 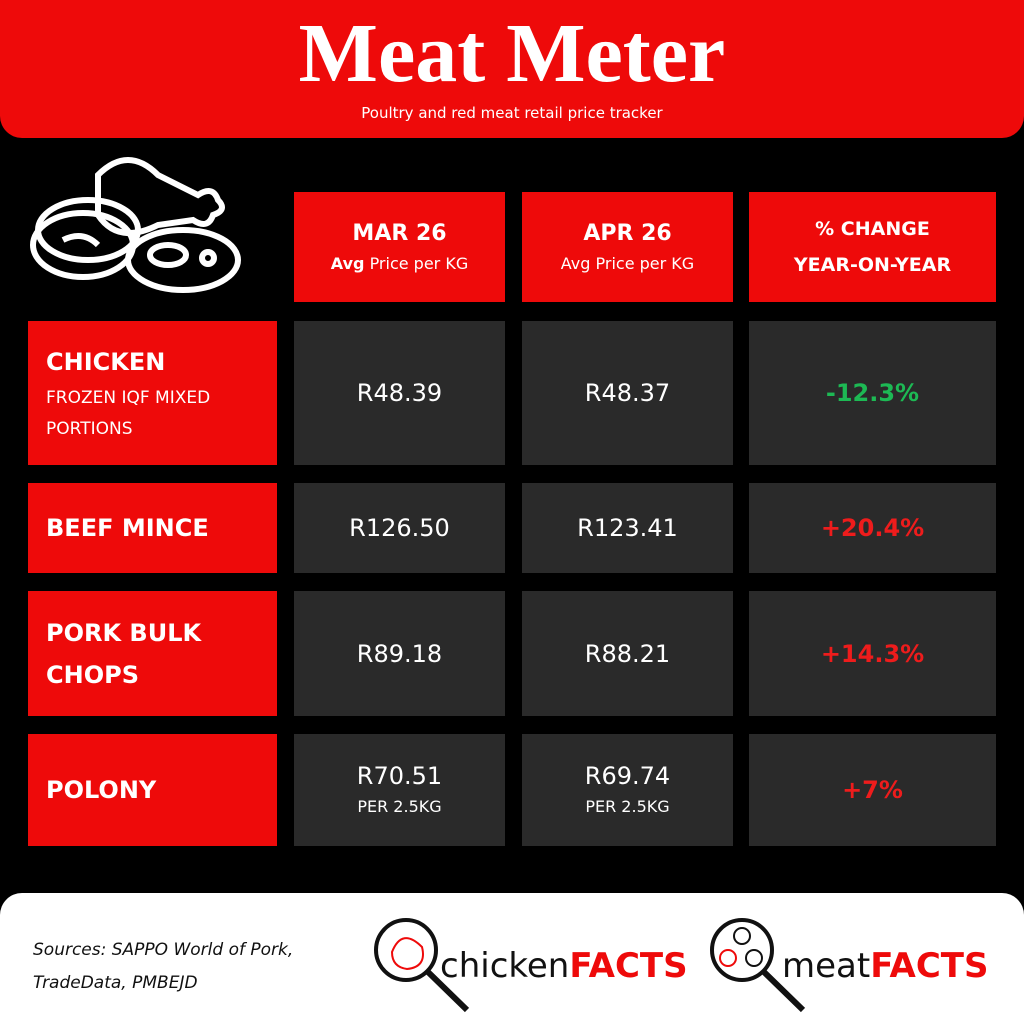 I want to click on column-header: APR 26 Avg Price per KG, so click(x=627, y=247).